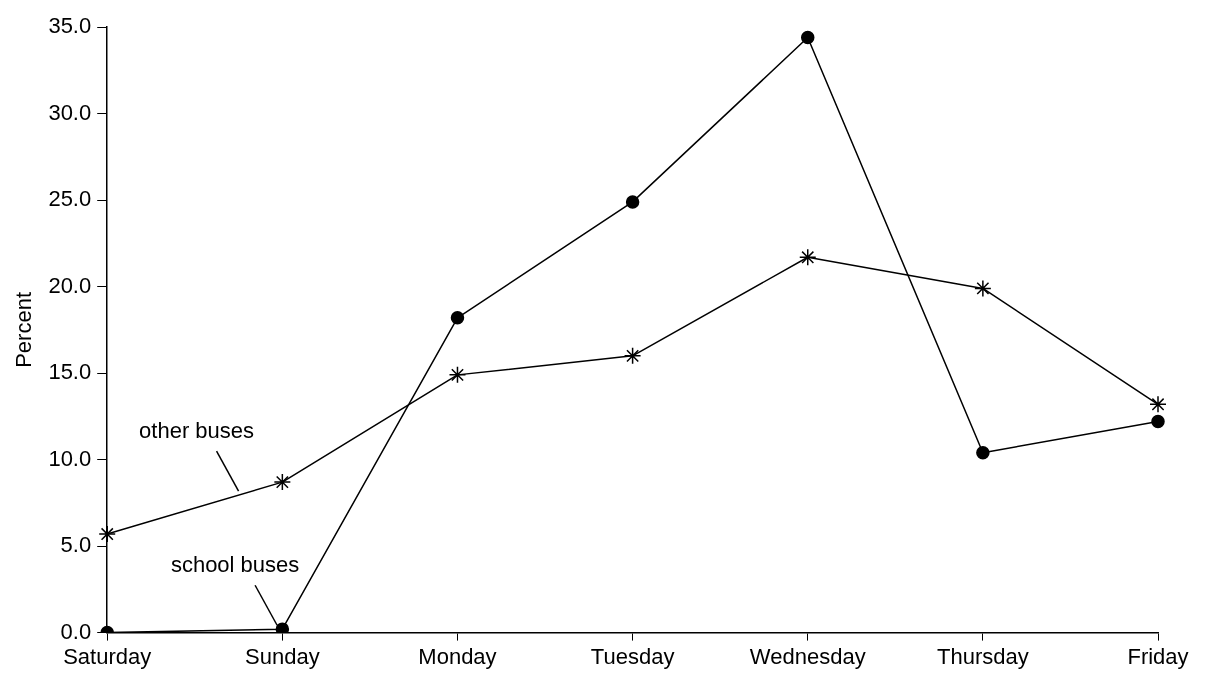  I want to click on series-label: other buses, so click(197, 431).